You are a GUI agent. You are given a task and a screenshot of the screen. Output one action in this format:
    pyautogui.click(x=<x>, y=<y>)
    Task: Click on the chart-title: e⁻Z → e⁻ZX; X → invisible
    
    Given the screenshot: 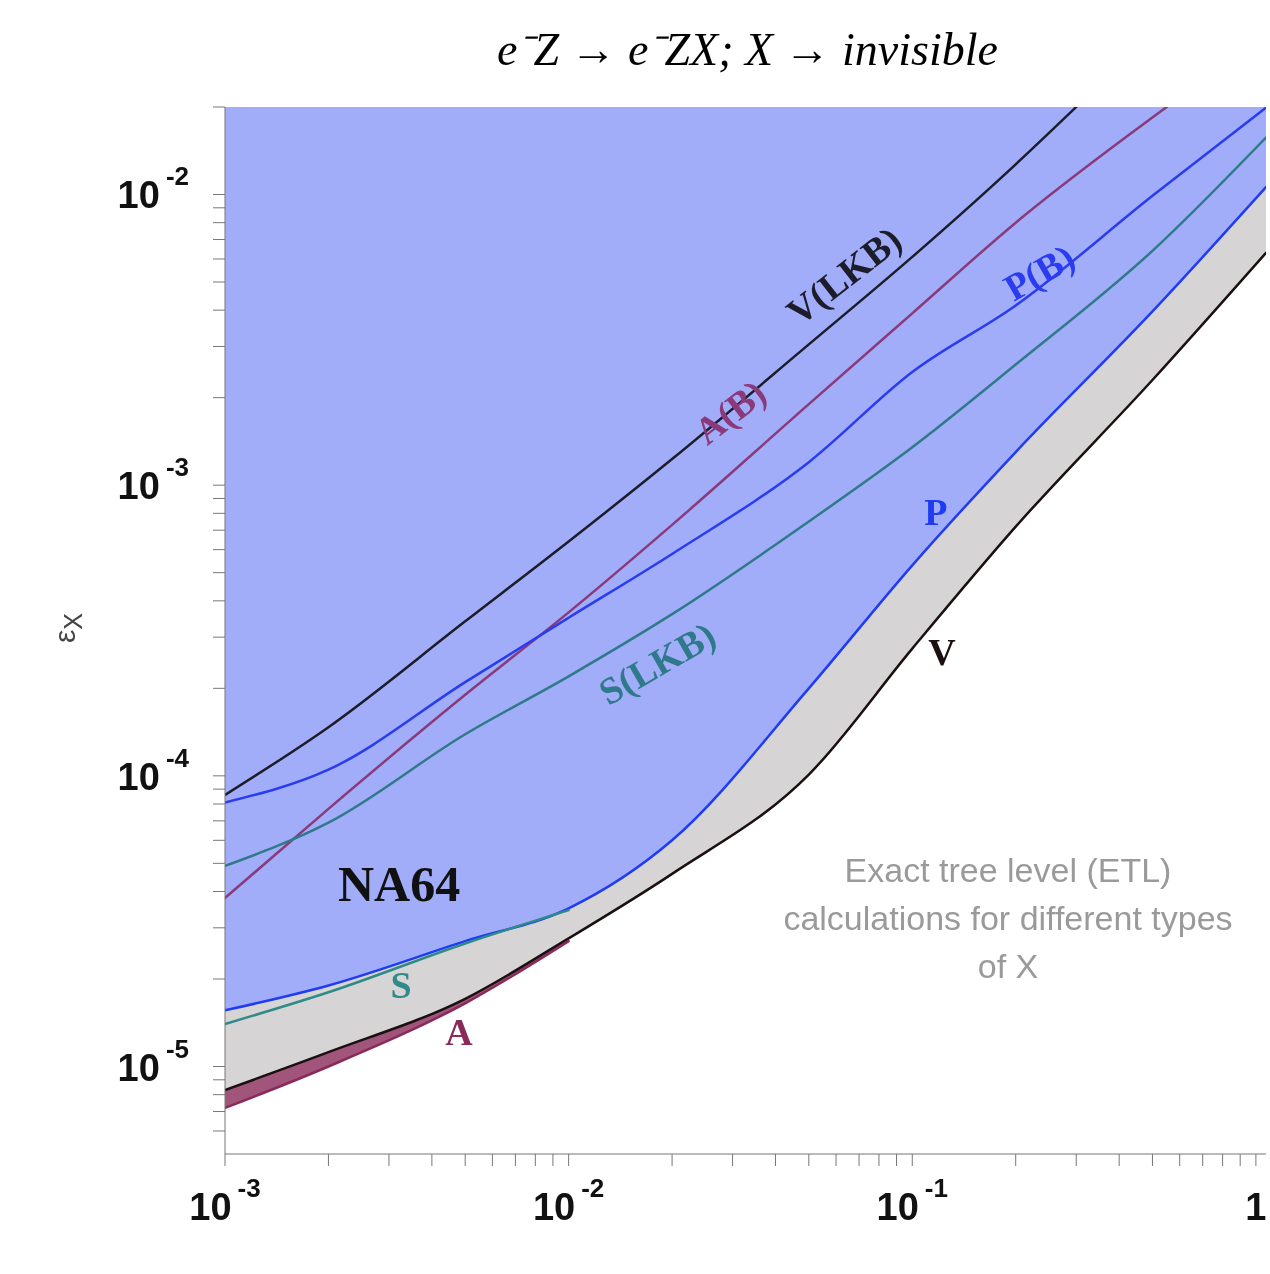 What is the action you would take?
    pyautogui.click(x=747, y=50)
    